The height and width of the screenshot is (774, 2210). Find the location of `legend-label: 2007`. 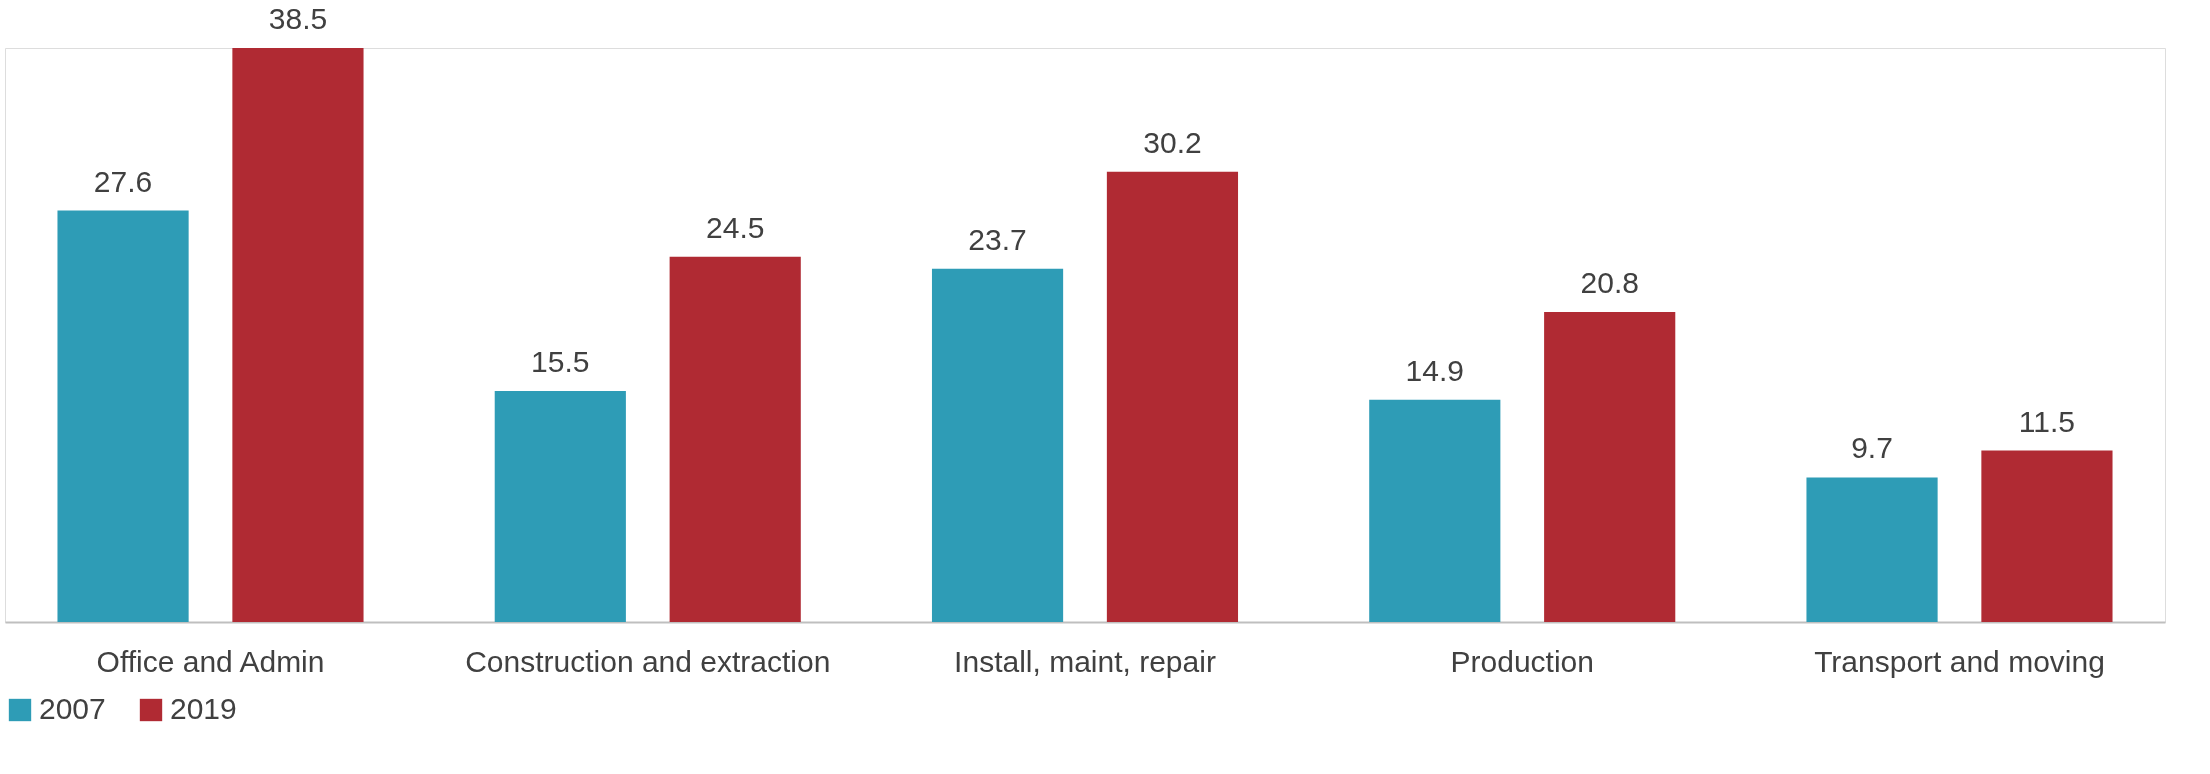

legend-label: 2007 is located at coordinates (72, 708).